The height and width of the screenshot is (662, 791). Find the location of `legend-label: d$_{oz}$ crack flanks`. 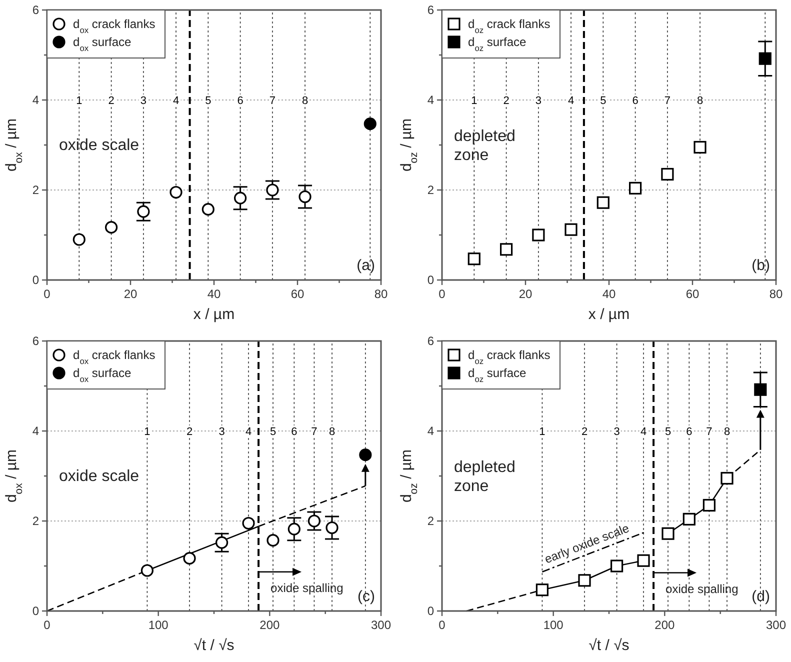

legend-label: d$_{oz}$ crack flanks is located at coordinates (509, 26).